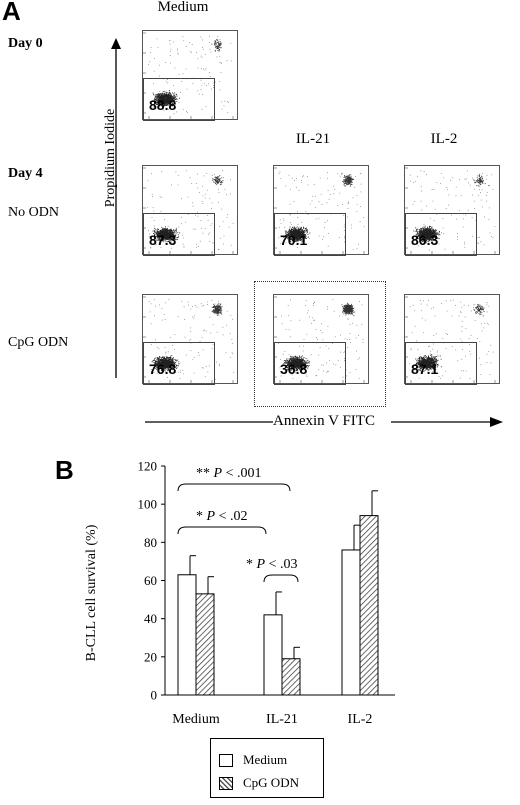 This screenshot has height=805, width=520. What do you see at coordinates (163, 105) in the screenshot?
I see `gate-percentage: 88.8` at bounding box center [163, 105].